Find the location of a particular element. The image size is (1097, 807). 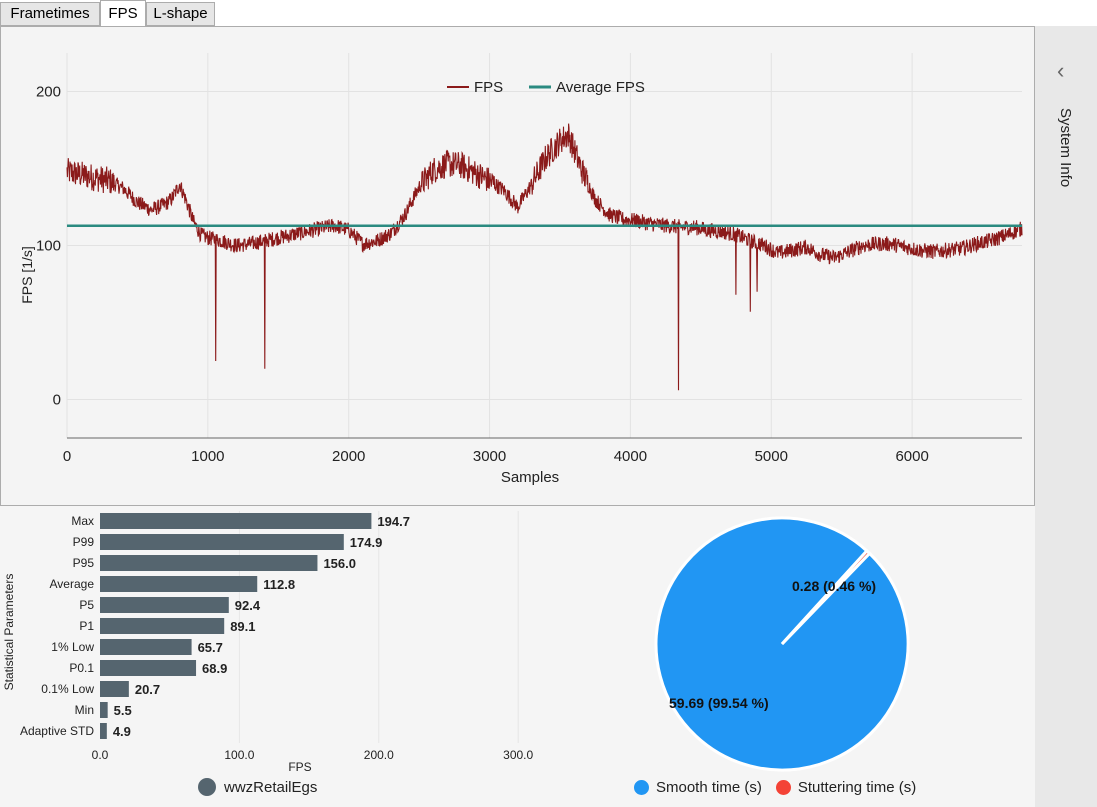

pie-label-stutter: 0.28 (0.46 %) is located at coordinates (834, 586).